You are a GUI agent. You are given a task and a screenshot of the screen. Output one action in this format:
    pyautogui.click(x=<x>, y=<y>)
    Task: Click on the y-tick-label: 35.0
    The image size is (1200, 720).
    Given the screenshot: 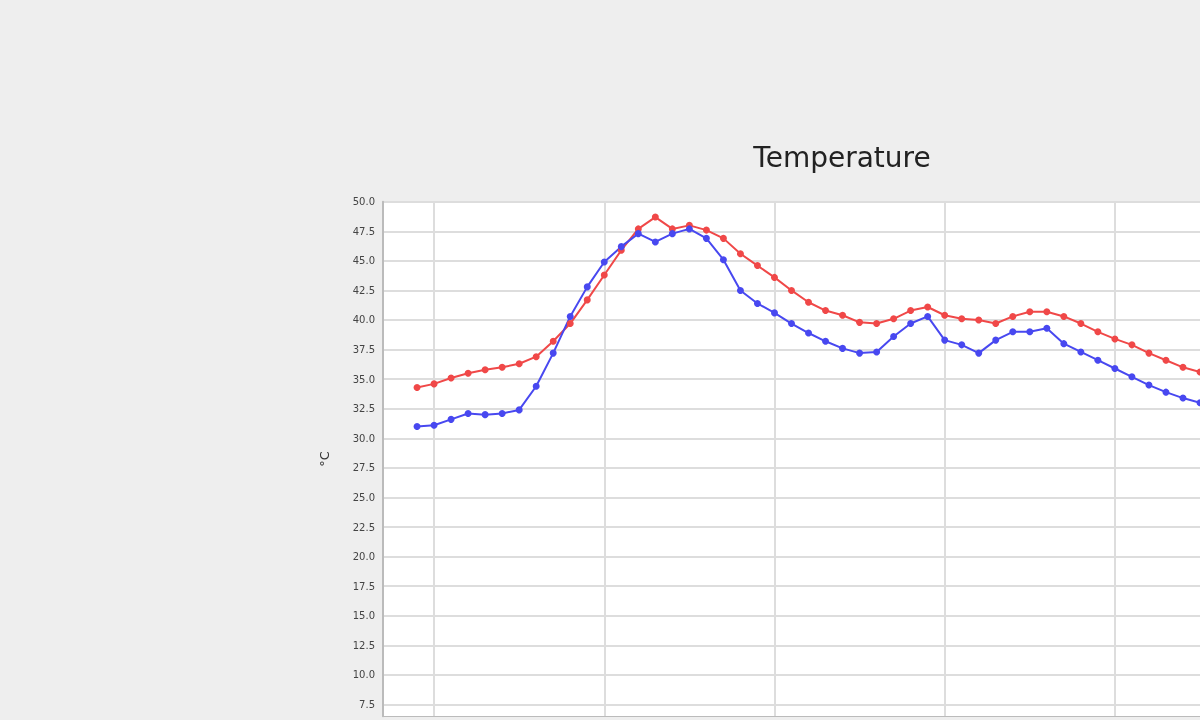 What is the action you would take?
    pyautogui.click(x=363, y=379)
    